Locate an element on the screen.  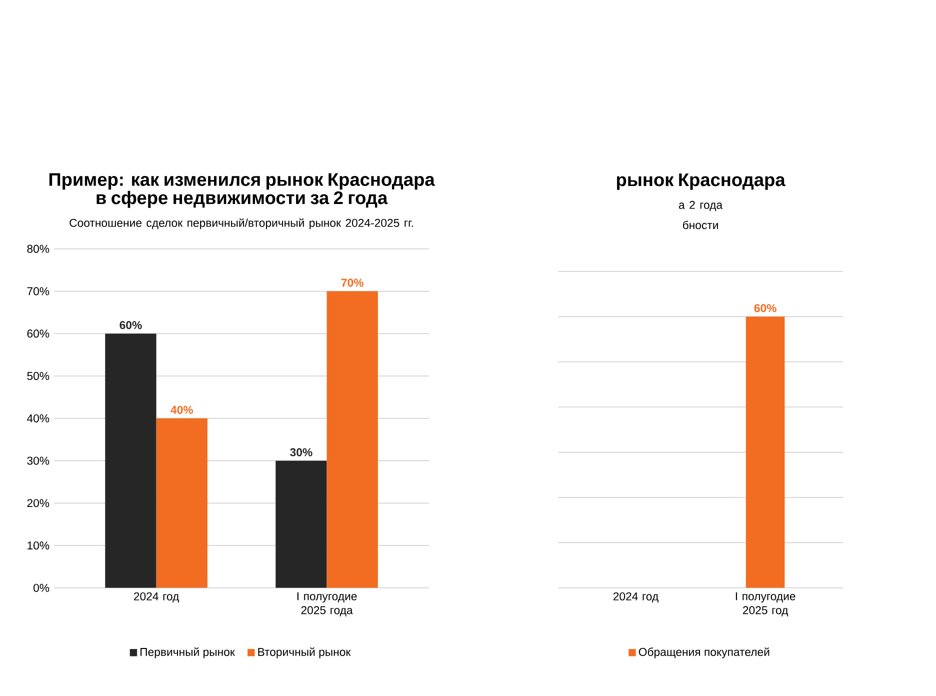
chart-subtitle: а 2 года is located at coordinates (700, 206).